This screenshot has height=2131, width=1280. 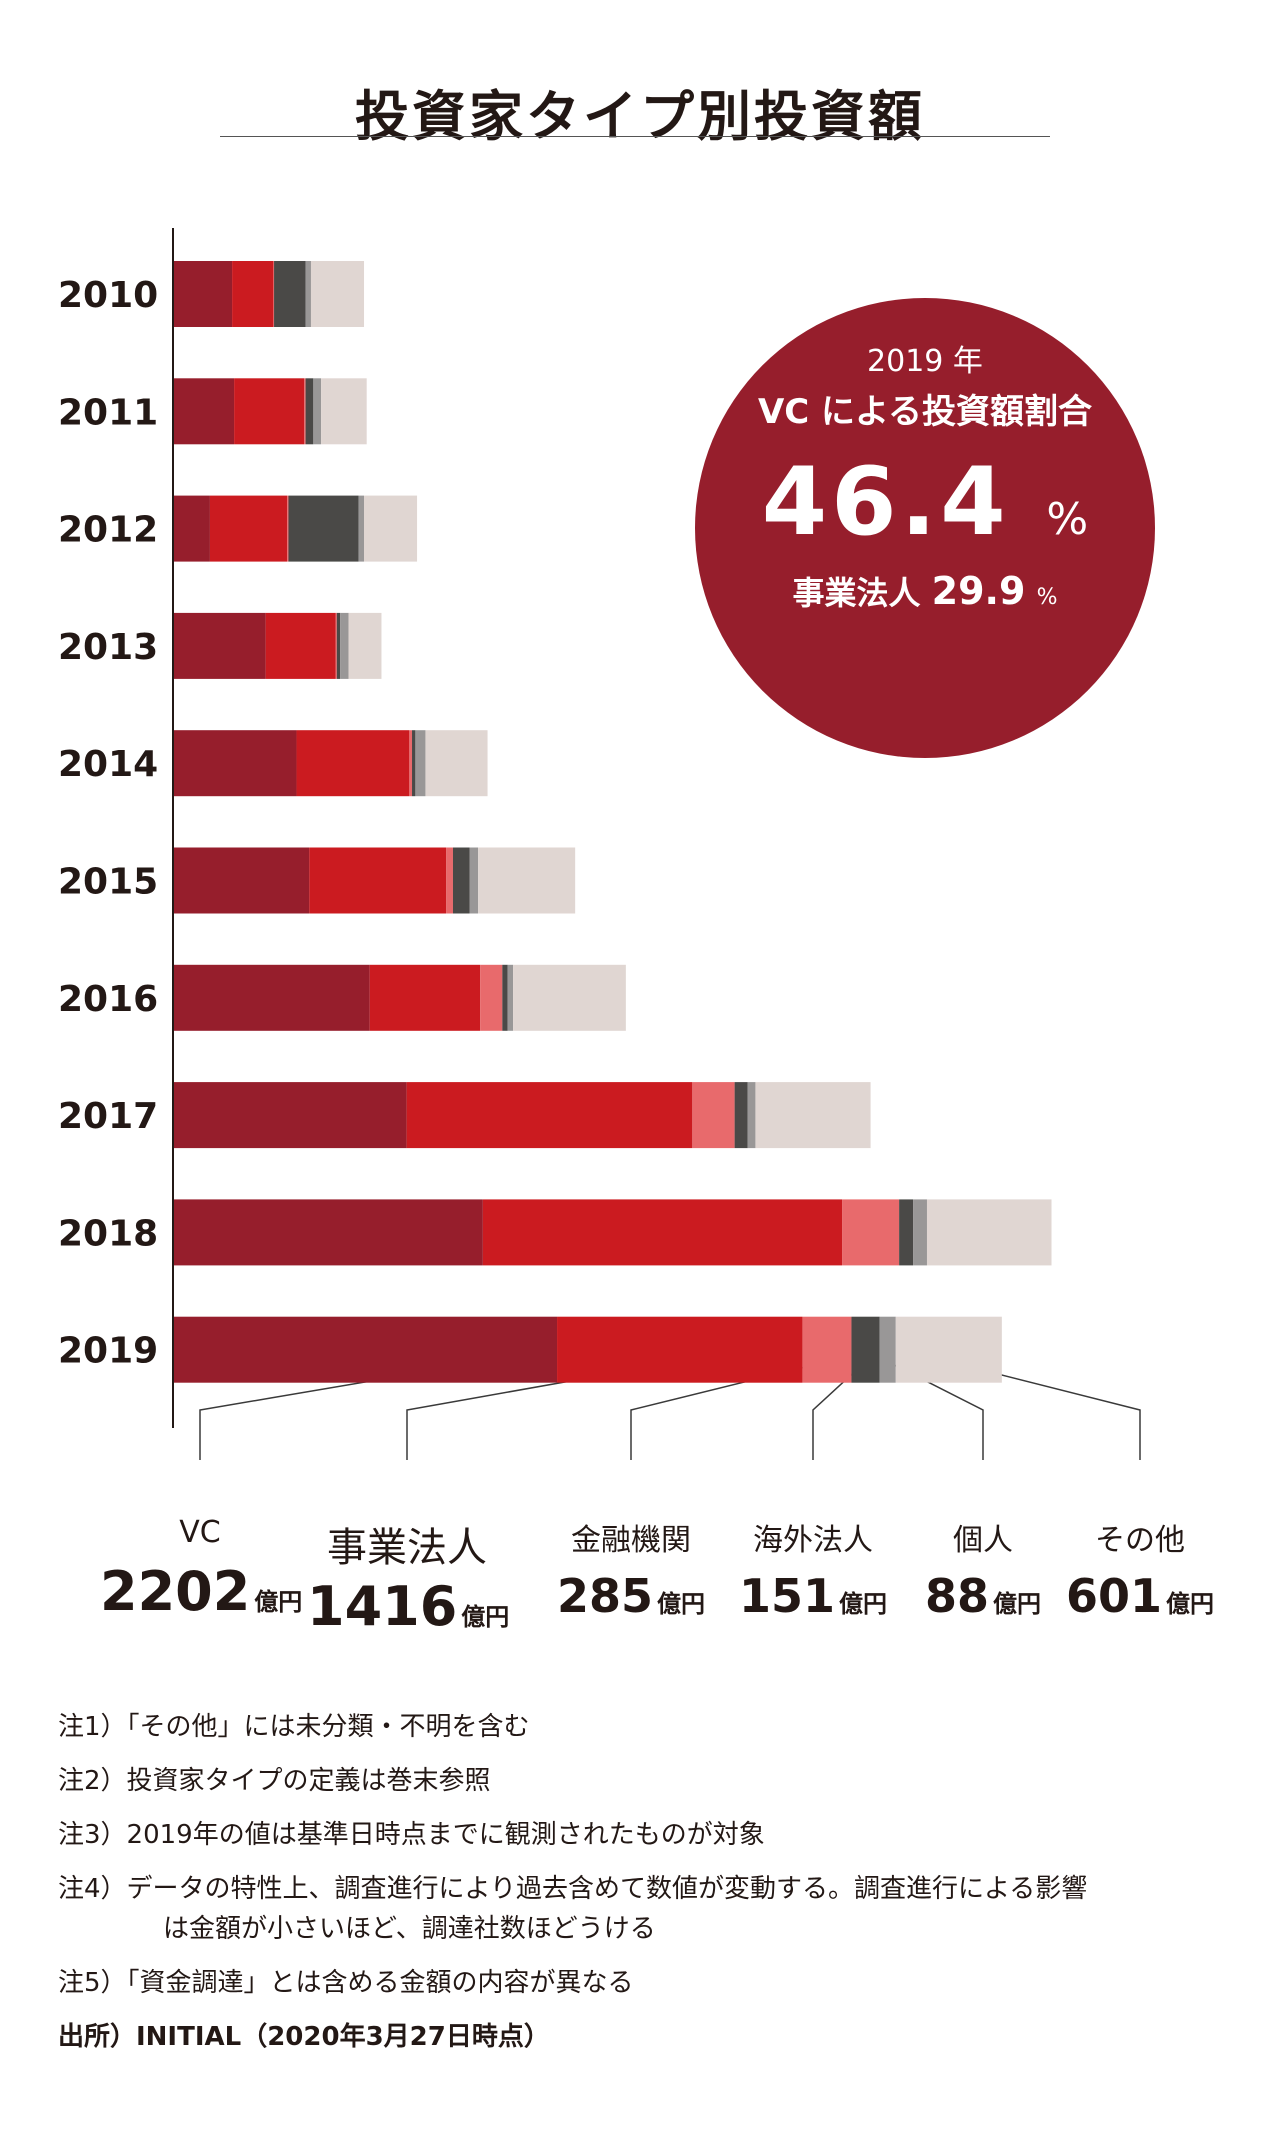 I want to click on bar-2010-corporate, so click(x=253, y=294).